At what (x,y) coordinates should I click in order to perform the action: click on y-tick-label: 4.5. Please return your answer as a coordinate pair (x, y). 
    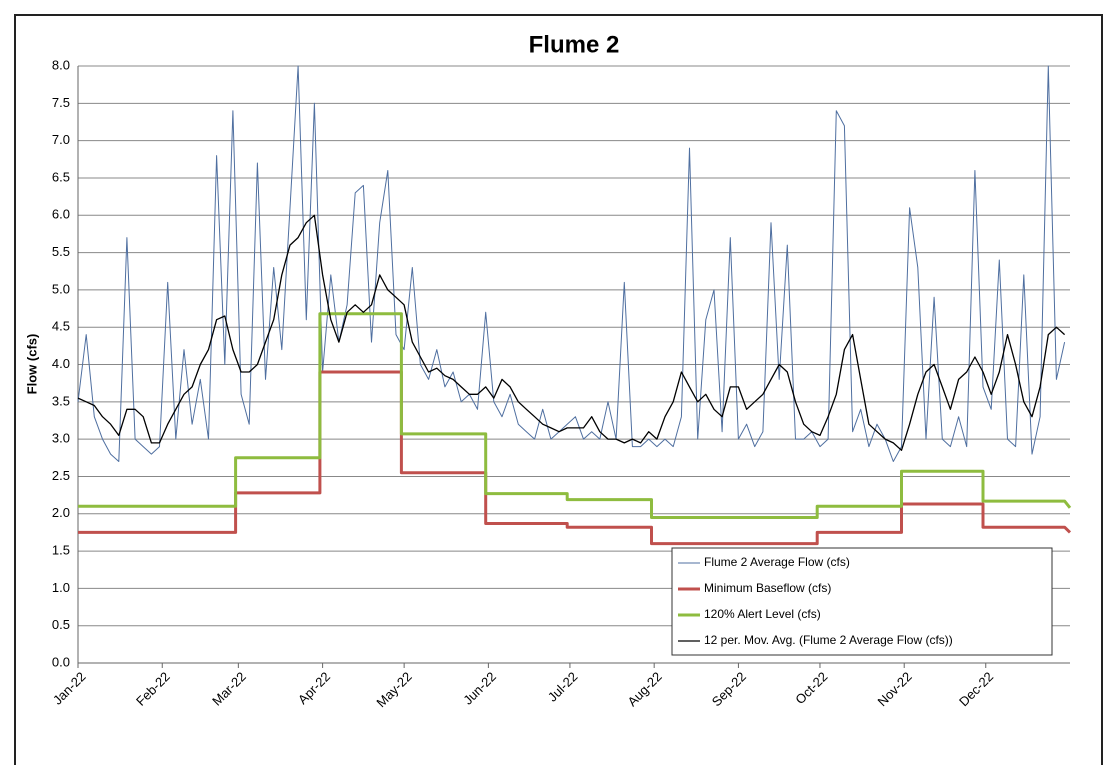
    Looking at the image, I should click on (61, 326).